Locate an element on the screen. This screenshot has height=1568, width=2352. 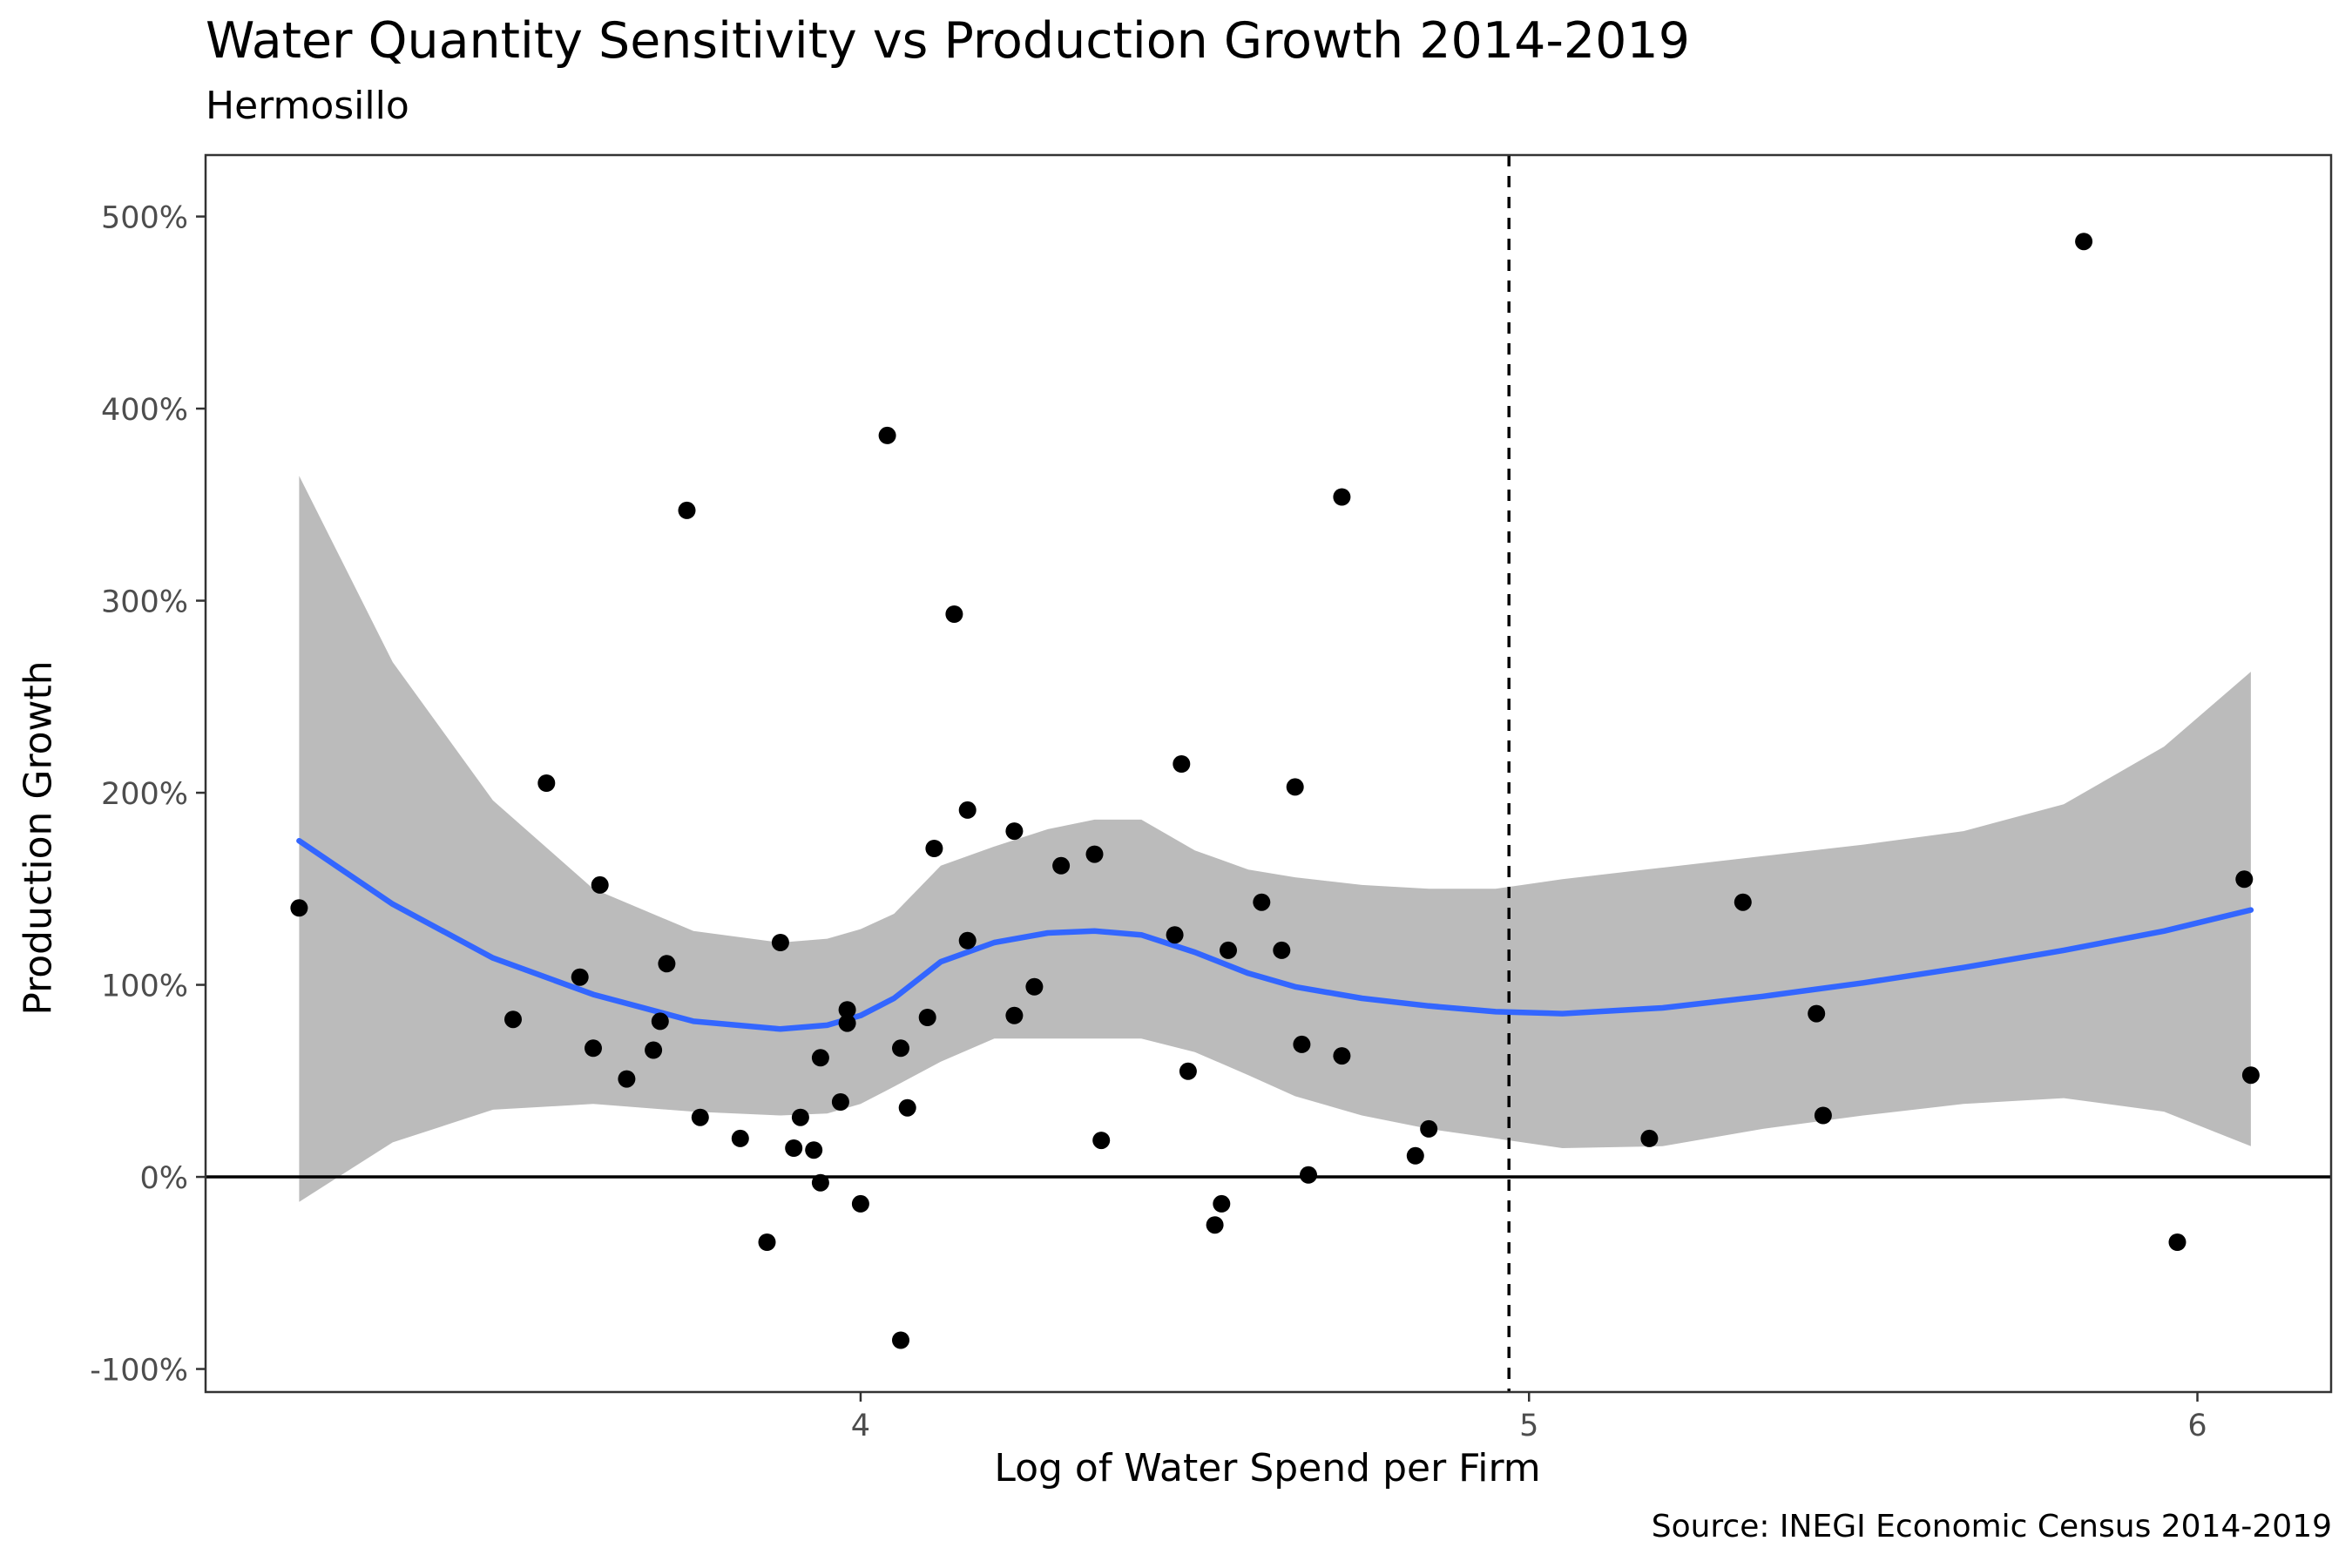
y-axis: -100% 0% 100% 200% 300% 400% 500% is located at coordinates (148, 795).